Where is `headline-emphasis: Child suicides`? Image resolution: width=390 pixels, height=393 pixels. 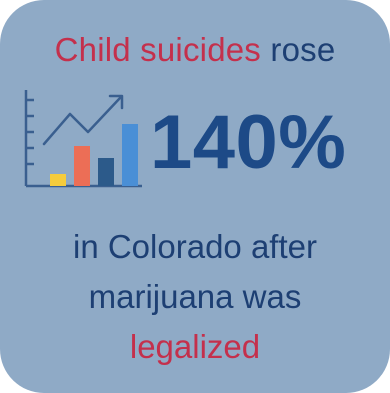
headline-emphasis: Child suicides is located at coordinates (158, 49).